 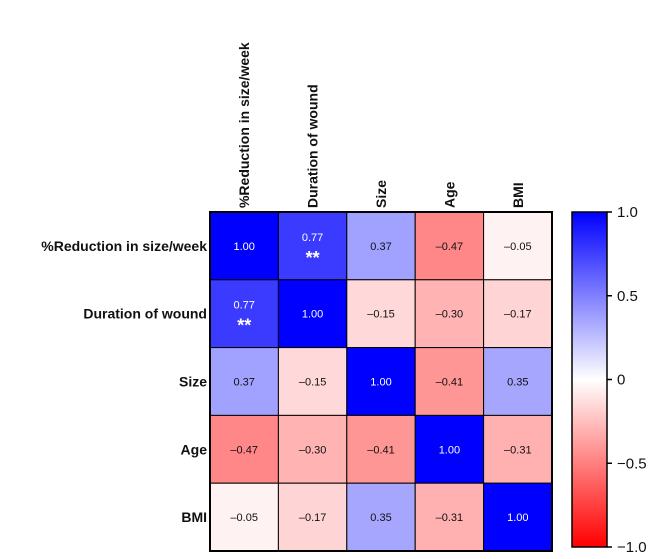 I want to click on row-label: %Reduction in size/week, so click(x=124, y=246).